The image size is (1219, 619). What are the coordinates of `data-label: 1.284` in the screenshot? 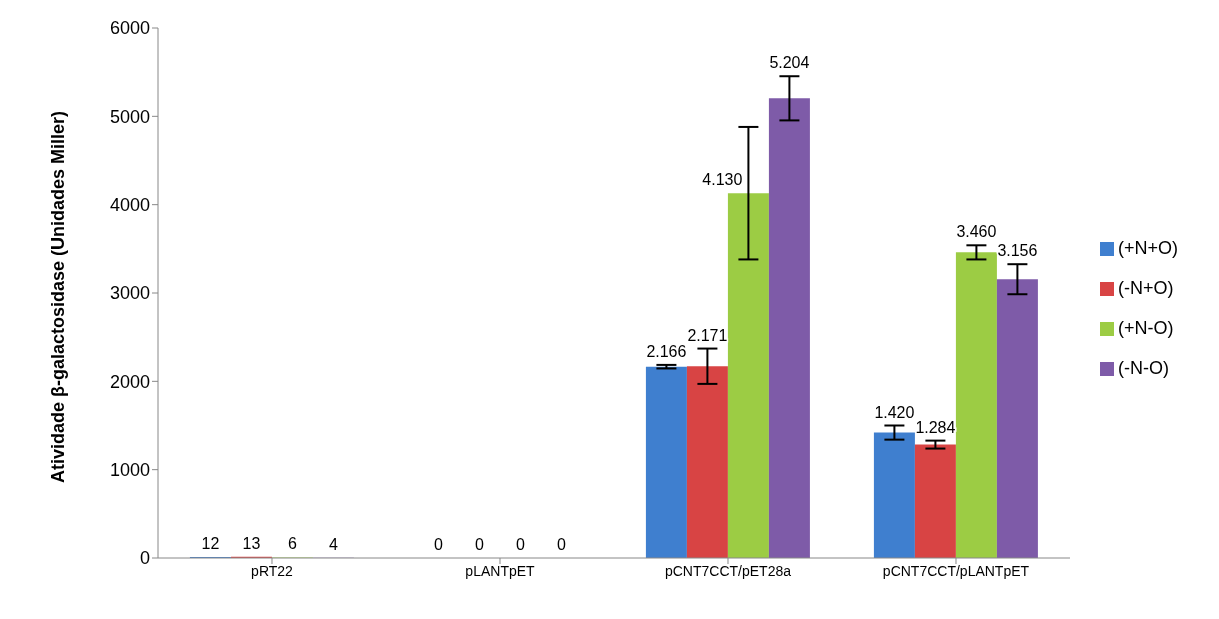 It's located at (935, 427).